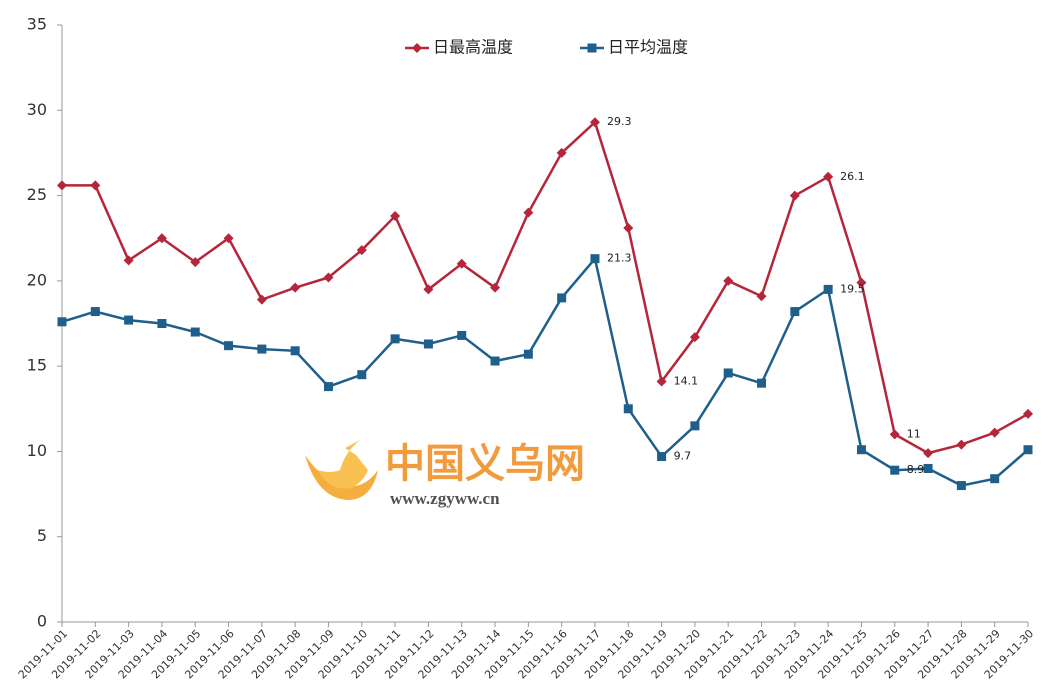 Image resolution: width=1054 pixels, height=698 pixels. I want to click on y-tick-label: 20, so click(37, 279).